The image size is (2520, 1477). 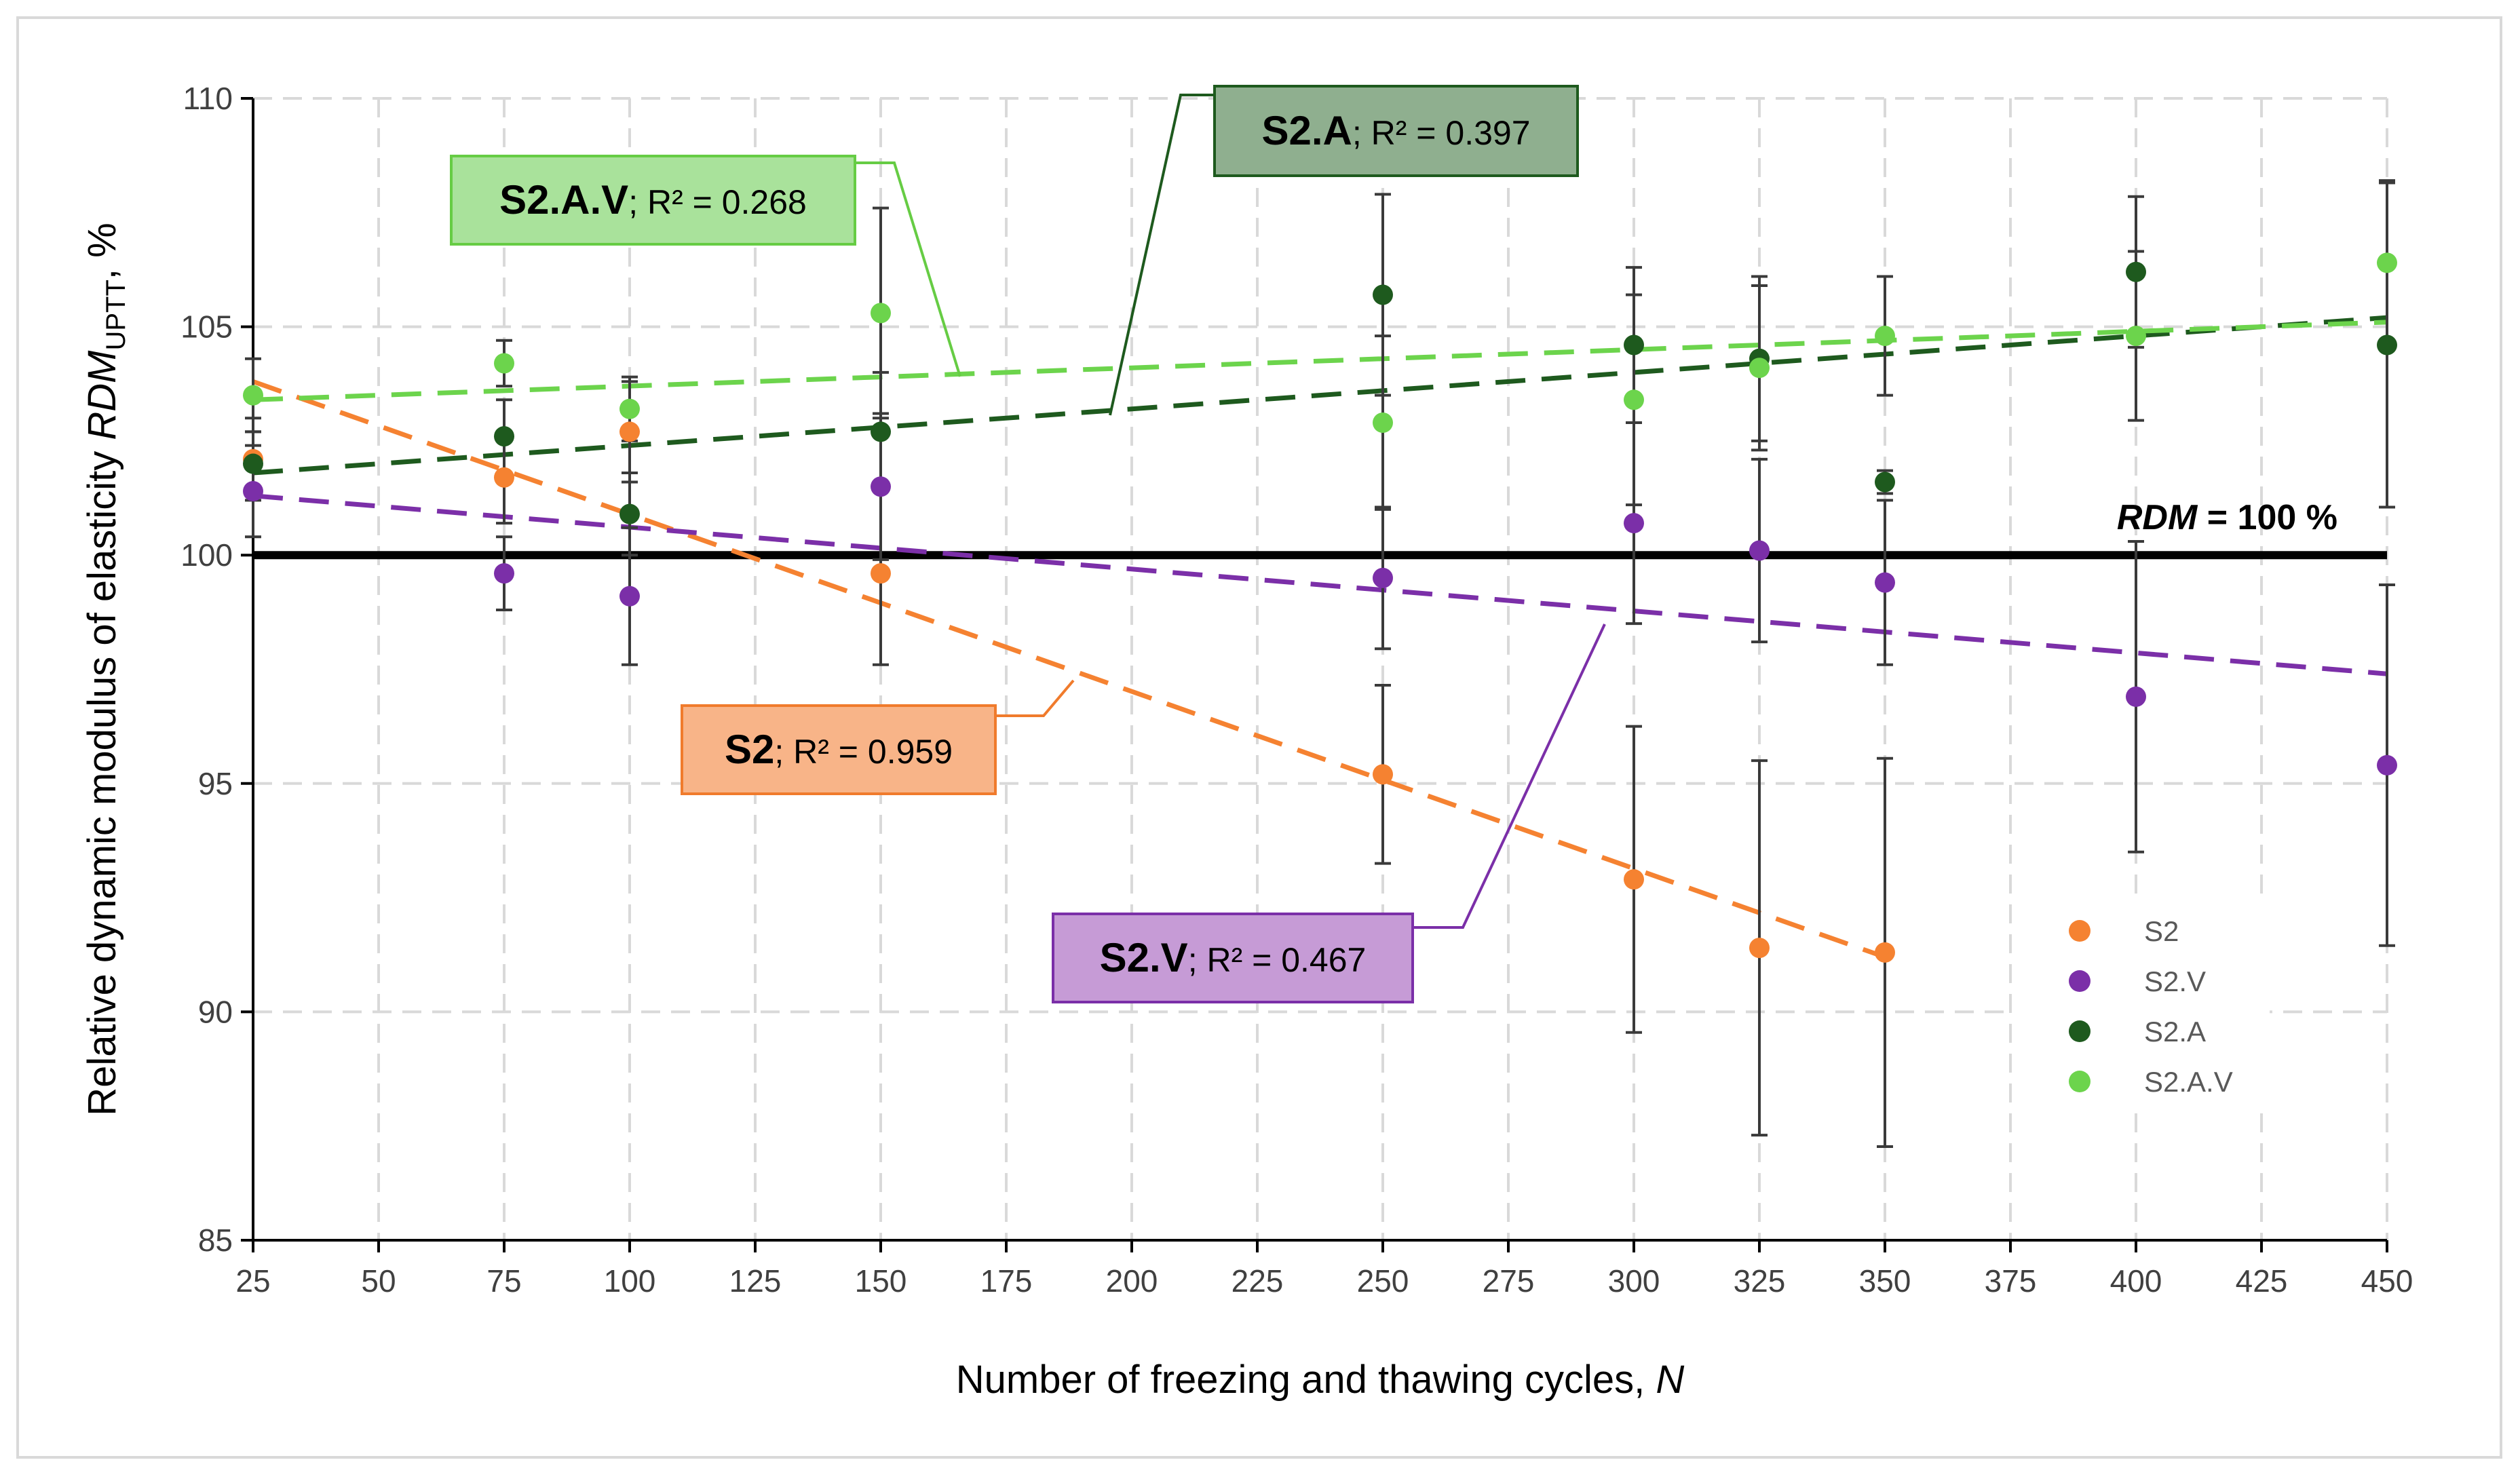 I want to click on x-tick-label-225: 225, so click(x=1258, y=1281).